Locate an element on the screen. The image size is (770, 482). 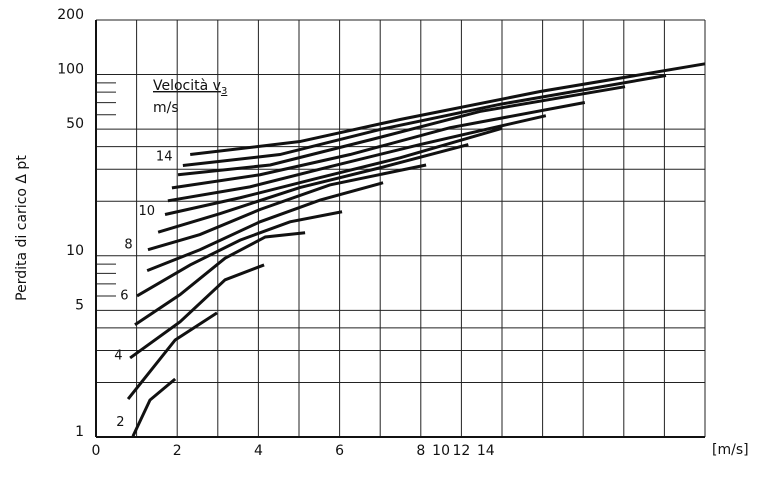
curve-label: 6 is located at coordinates (124, 295).